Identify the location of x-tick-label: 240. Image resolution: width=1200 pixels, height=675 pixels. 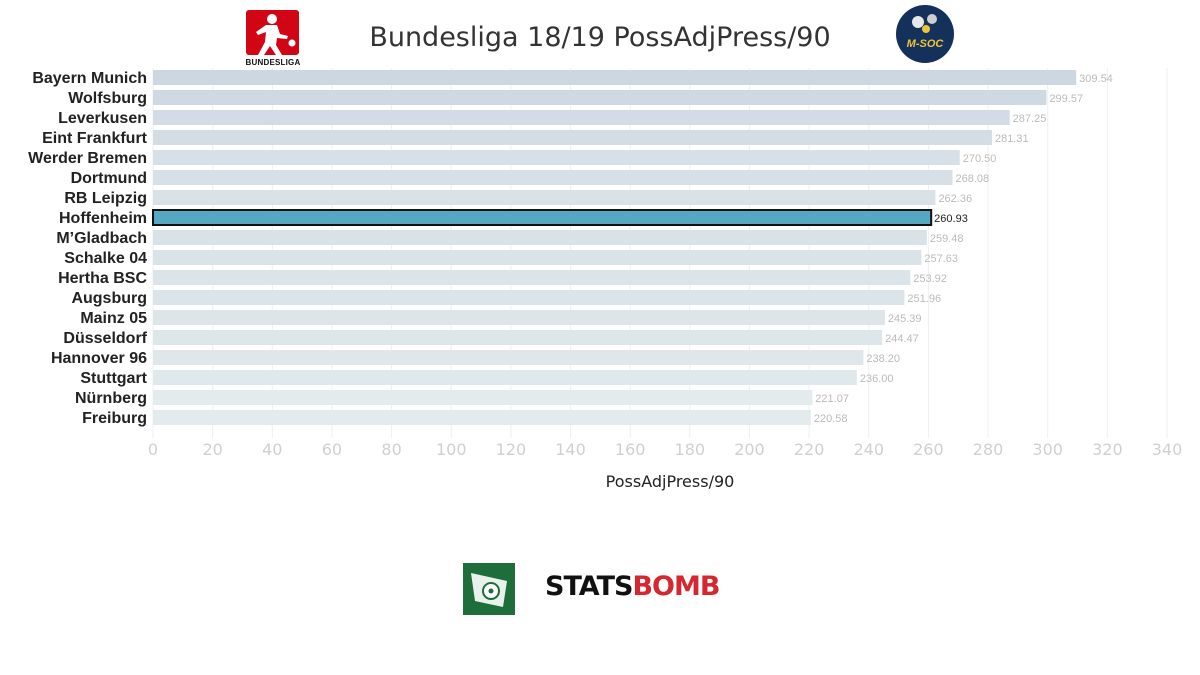
(868, 449).